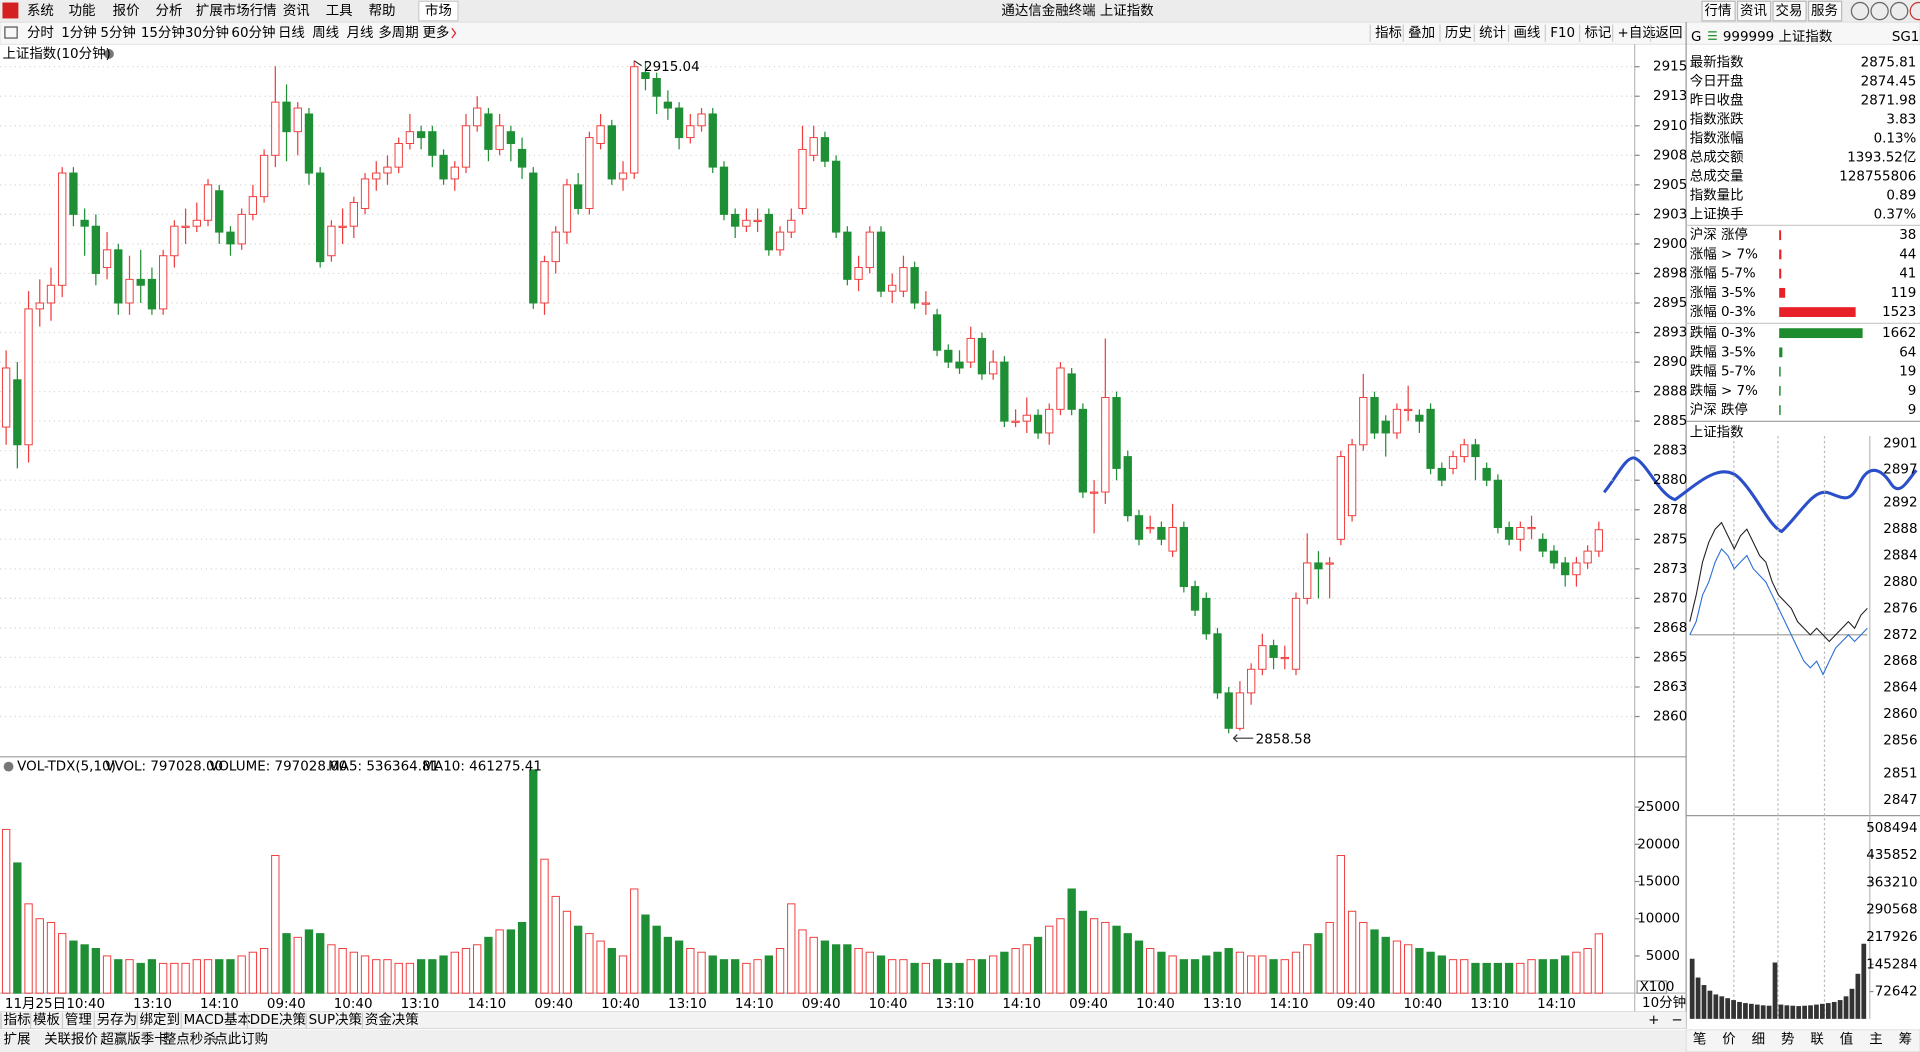  I want to click on menu-item: 扩展市场行情, so click(236, 10).